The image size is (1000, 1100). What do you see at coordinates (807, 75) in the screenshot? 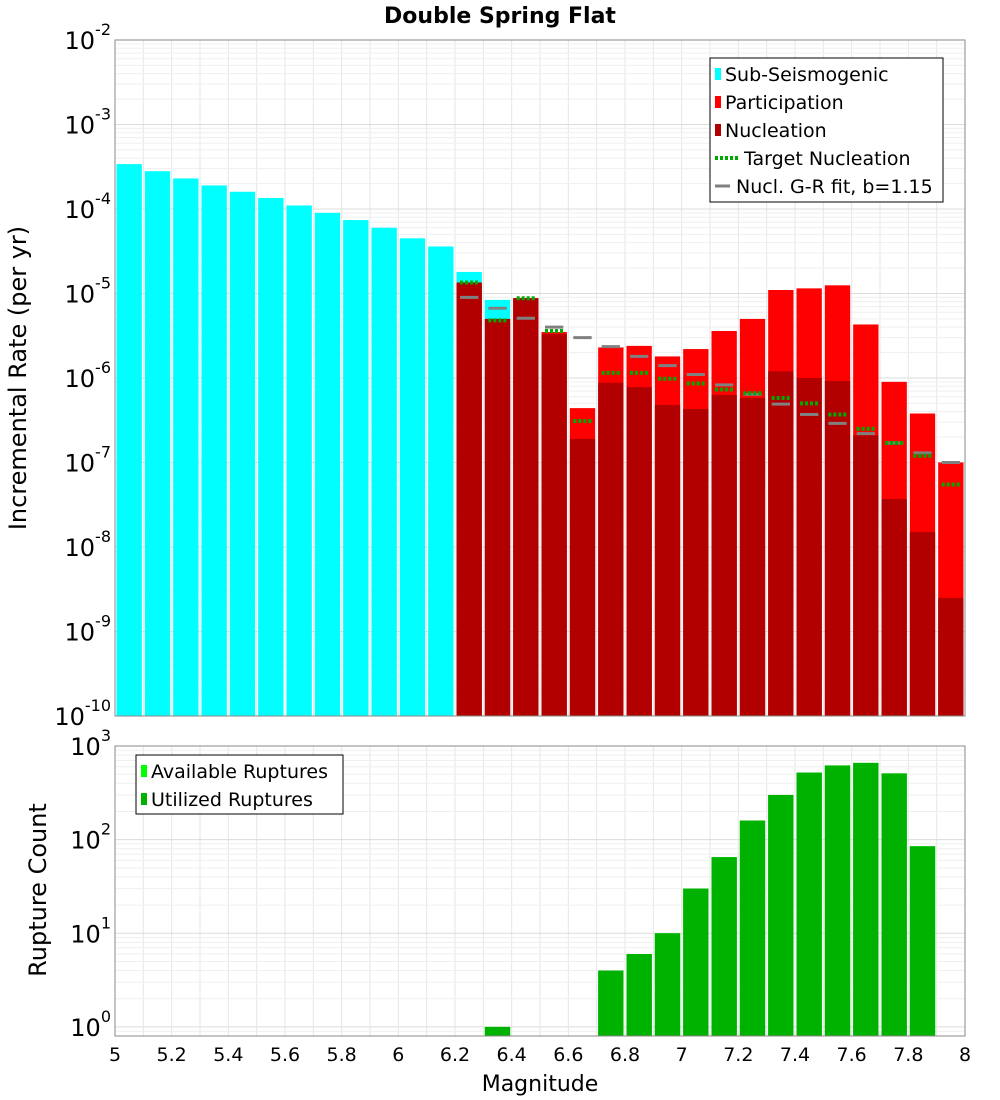
I see `rate-legend-label: Sub-Seismogenic` at bounding box center [807, 75].